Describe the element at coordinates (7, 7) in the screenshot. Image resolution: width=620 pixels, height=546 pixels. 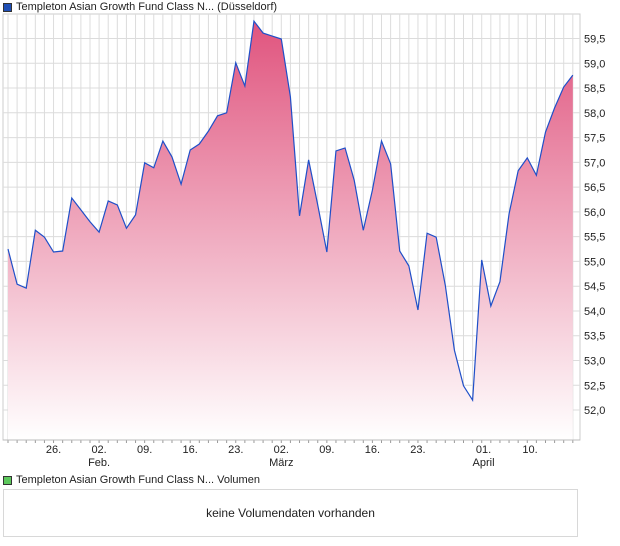
I see `price-legend-swatch` at that location.